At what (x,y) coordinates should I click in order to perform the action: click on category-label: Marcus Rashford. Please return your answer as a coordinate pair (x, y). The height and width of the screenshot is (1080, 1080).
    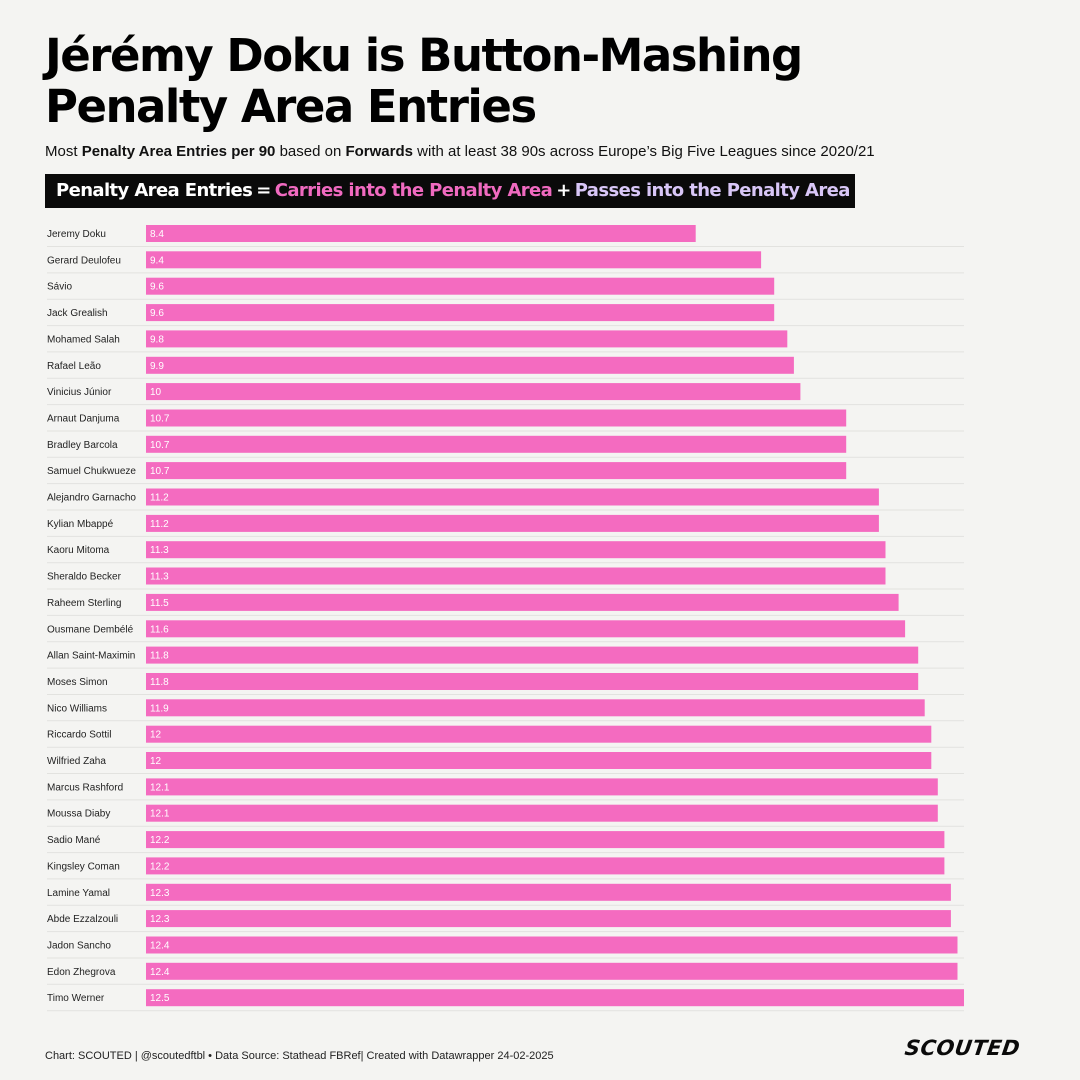
    Looking at the image, I should click on (85, 787).